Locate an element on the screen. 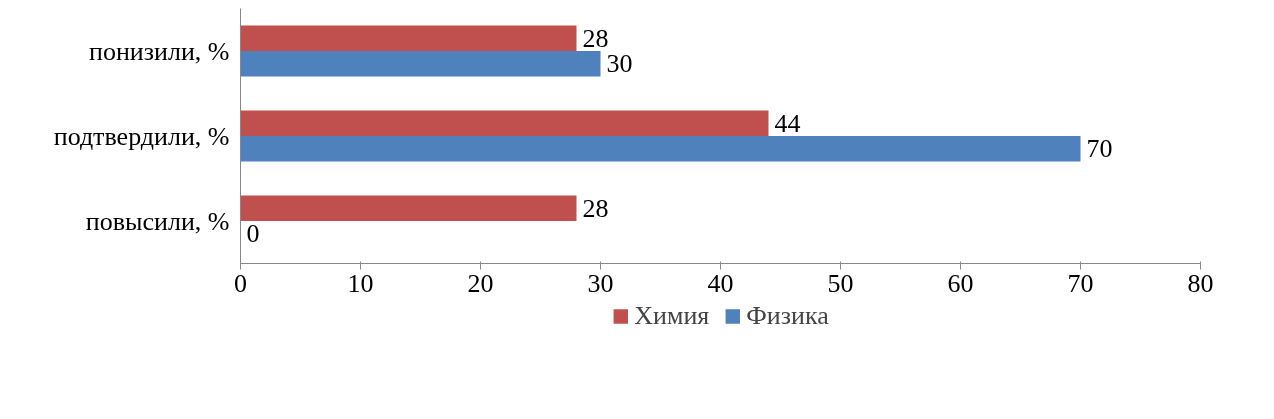 This screenshot has width=1274, height=419. data-label: 0 is located at coordinates (253, 234).